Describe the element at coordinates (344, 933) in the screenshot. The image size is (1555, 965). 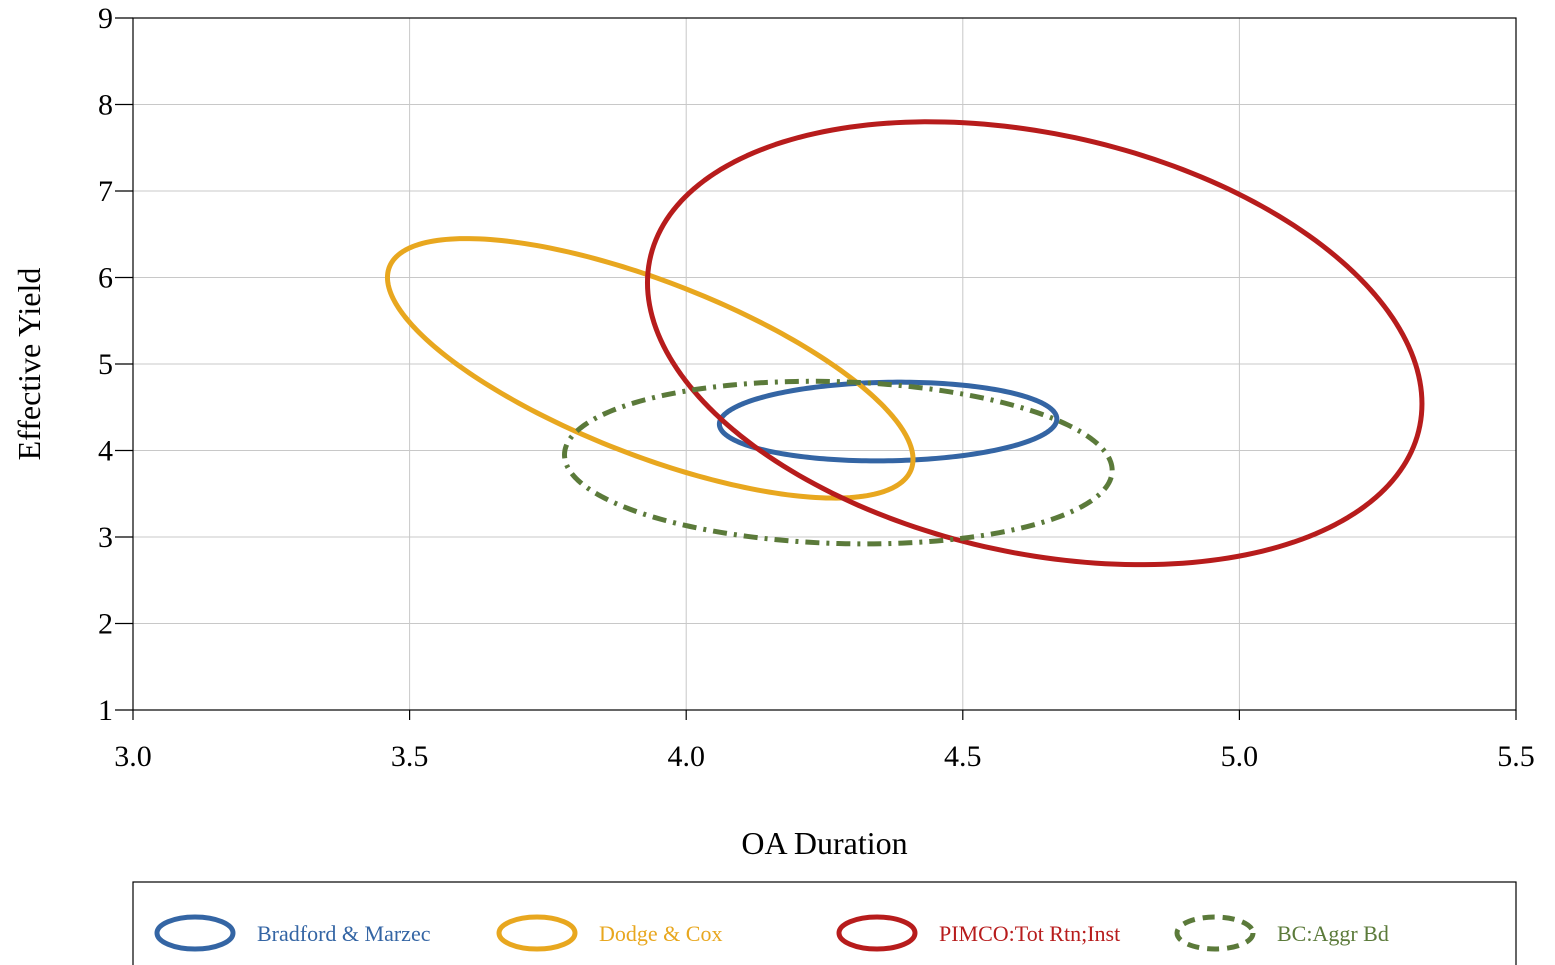
I see `legend-label: Bradford & Marzec` at that location.